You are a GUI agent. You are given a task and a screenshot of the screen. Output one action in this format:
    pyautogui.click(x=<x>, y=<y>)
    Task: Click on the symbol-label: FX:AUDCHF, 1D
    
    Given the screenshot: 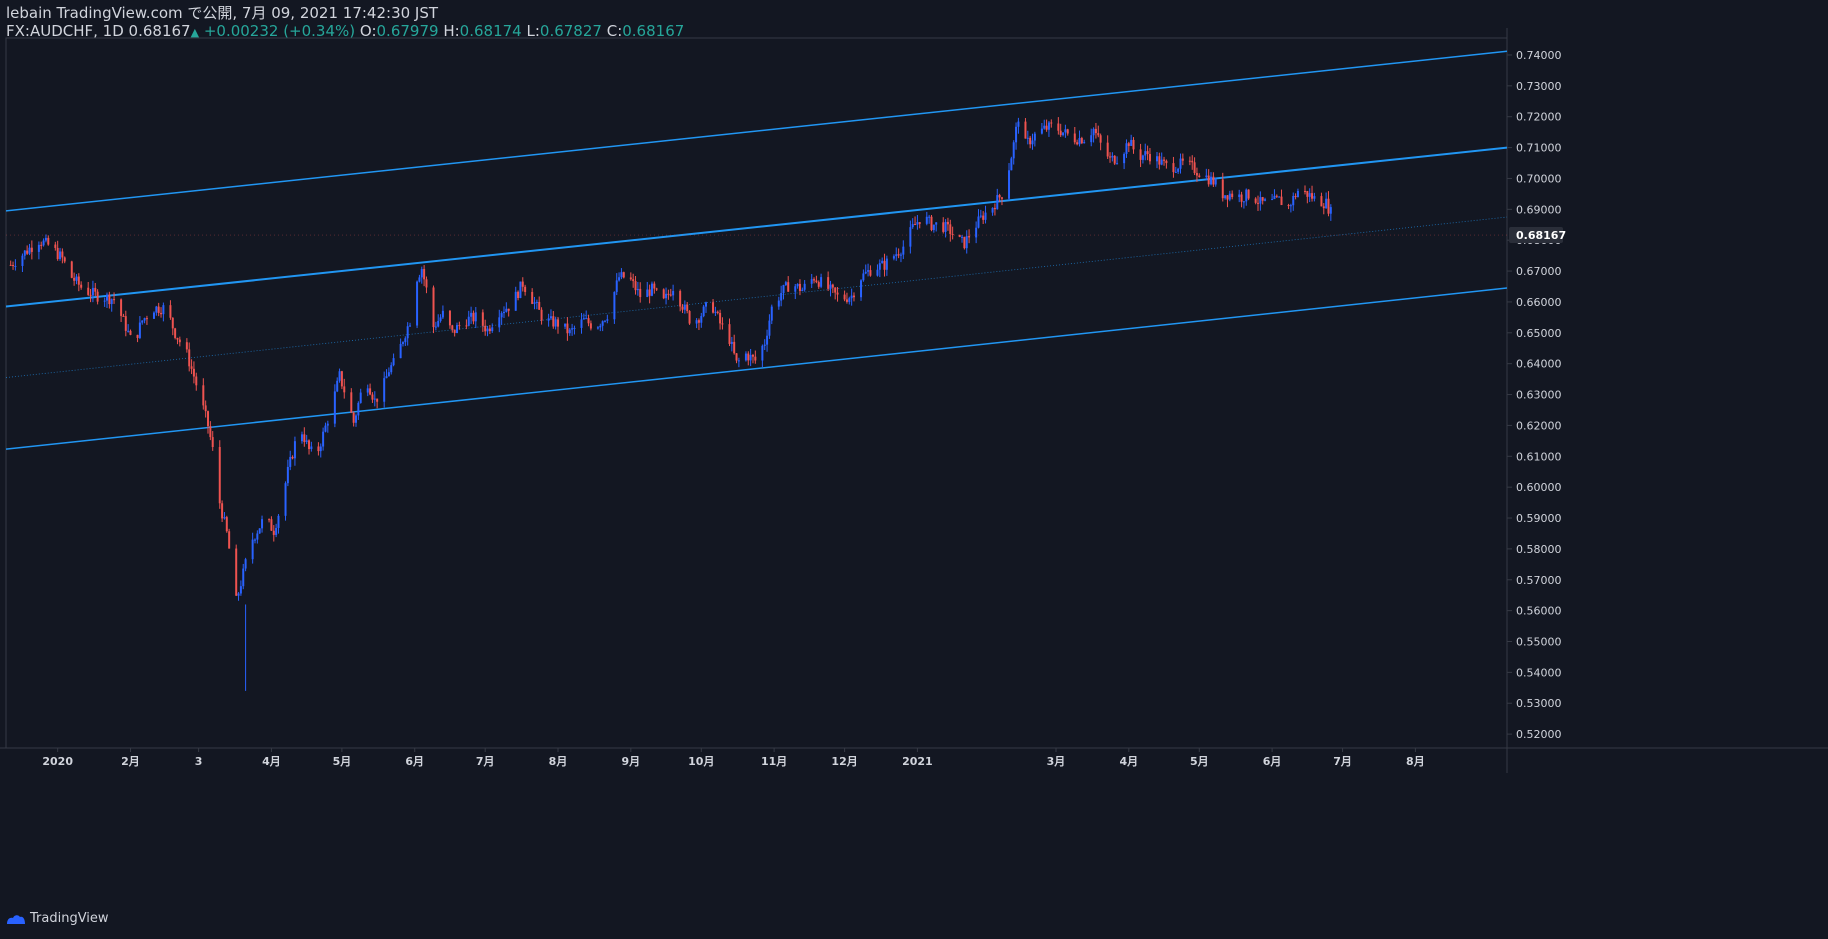 What is the action you would take?
    pyautogui.click(x=65, y=31)
    